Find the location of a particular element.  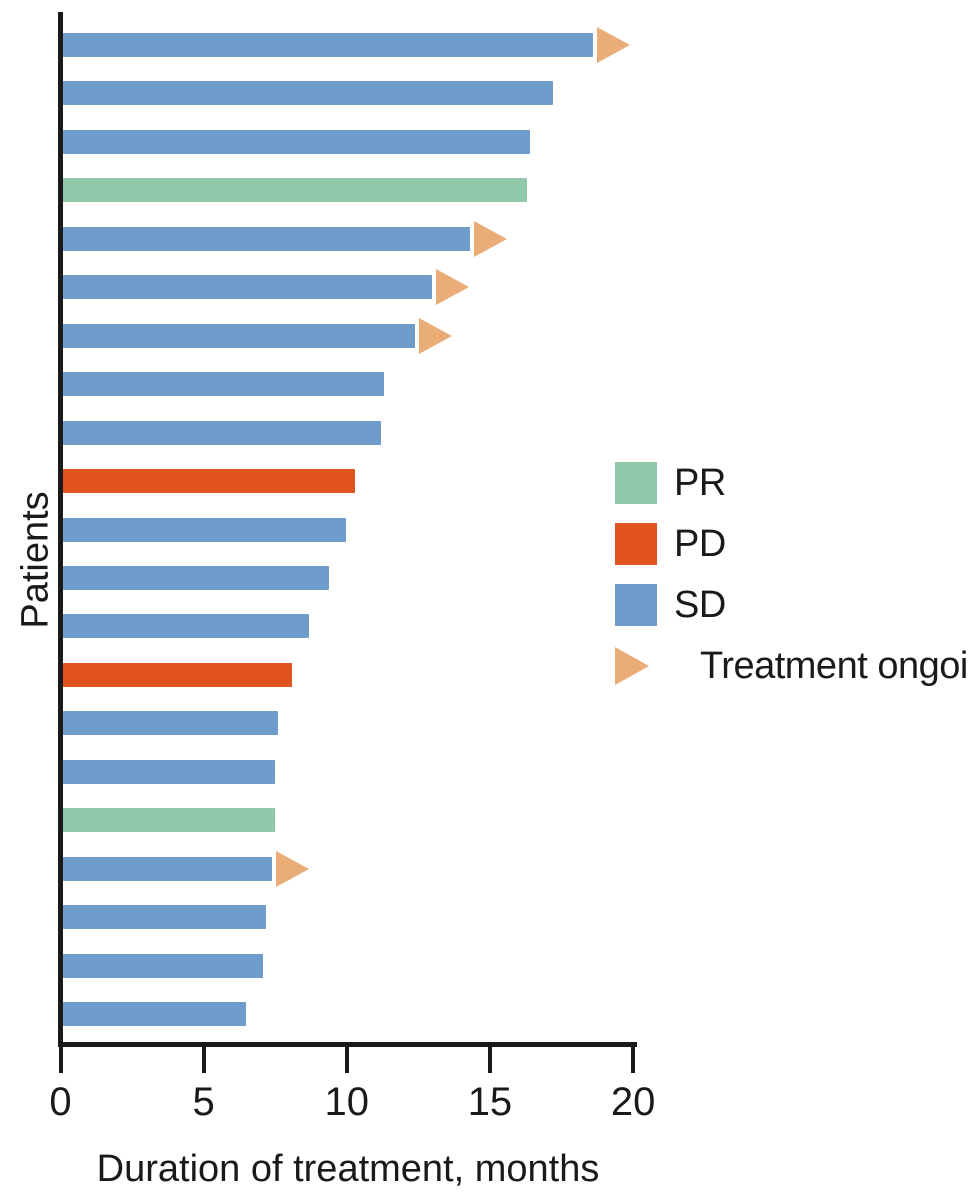

bar-patient-19-sd is located at coordinates (164, 917).